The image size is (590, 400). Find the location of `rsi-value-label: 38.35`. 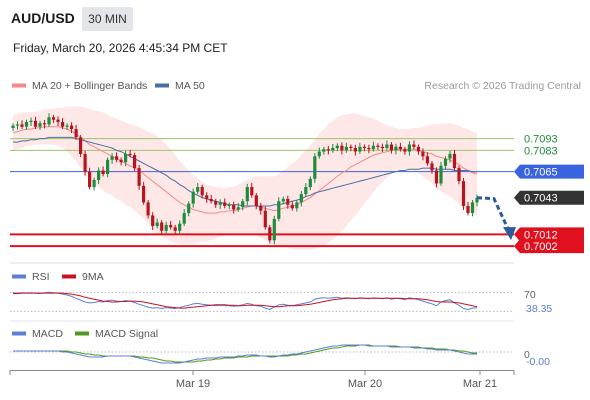

rsi-value-label: 38.35 is located at coordinates (539, 309).